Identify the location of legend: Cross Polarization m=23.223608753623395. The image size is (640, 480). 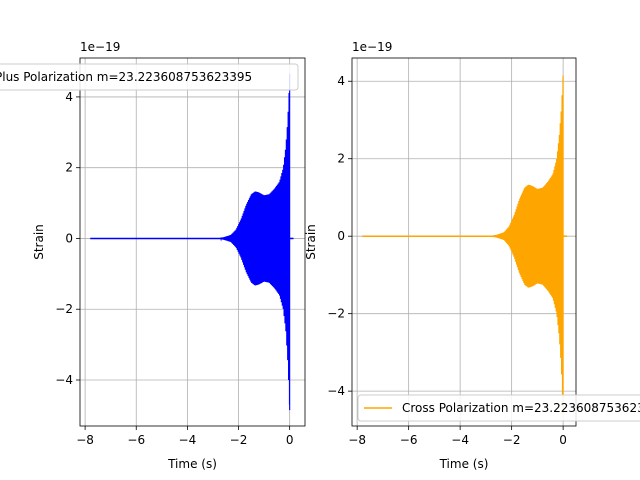
(498, 408).